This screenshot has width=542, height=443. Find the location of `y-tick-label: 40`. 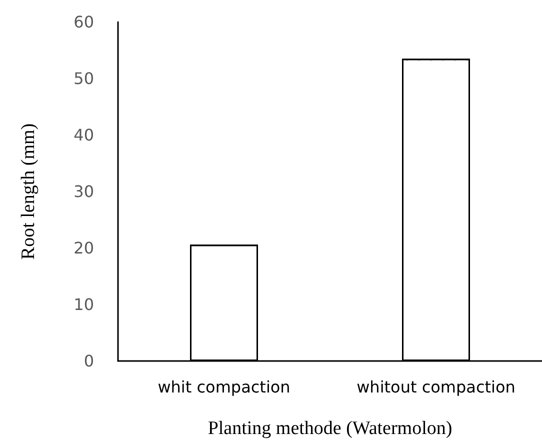

y-tick-label: 40 is located at coordinates (84, 135).